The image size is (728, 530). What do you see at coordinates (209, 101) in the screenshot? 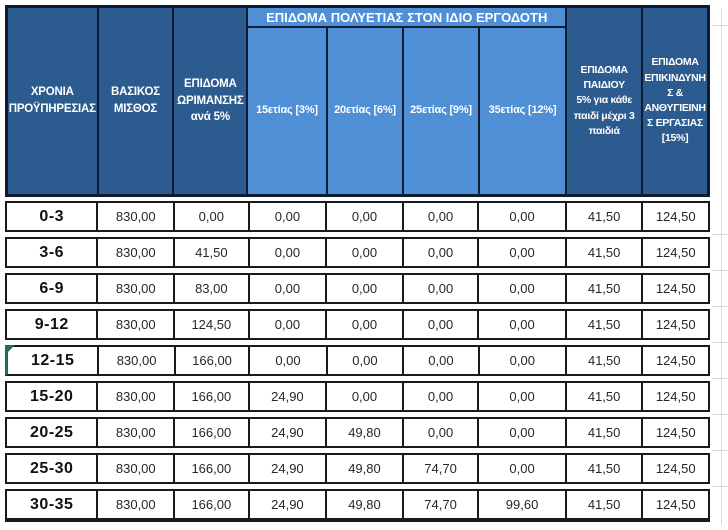
I see `header-maturity-allowance: ΕΠΙΔΟΜΑ ΩΡΙΜΑΝΣΗΣ ανά 5%` at bounding box center [209, 101].